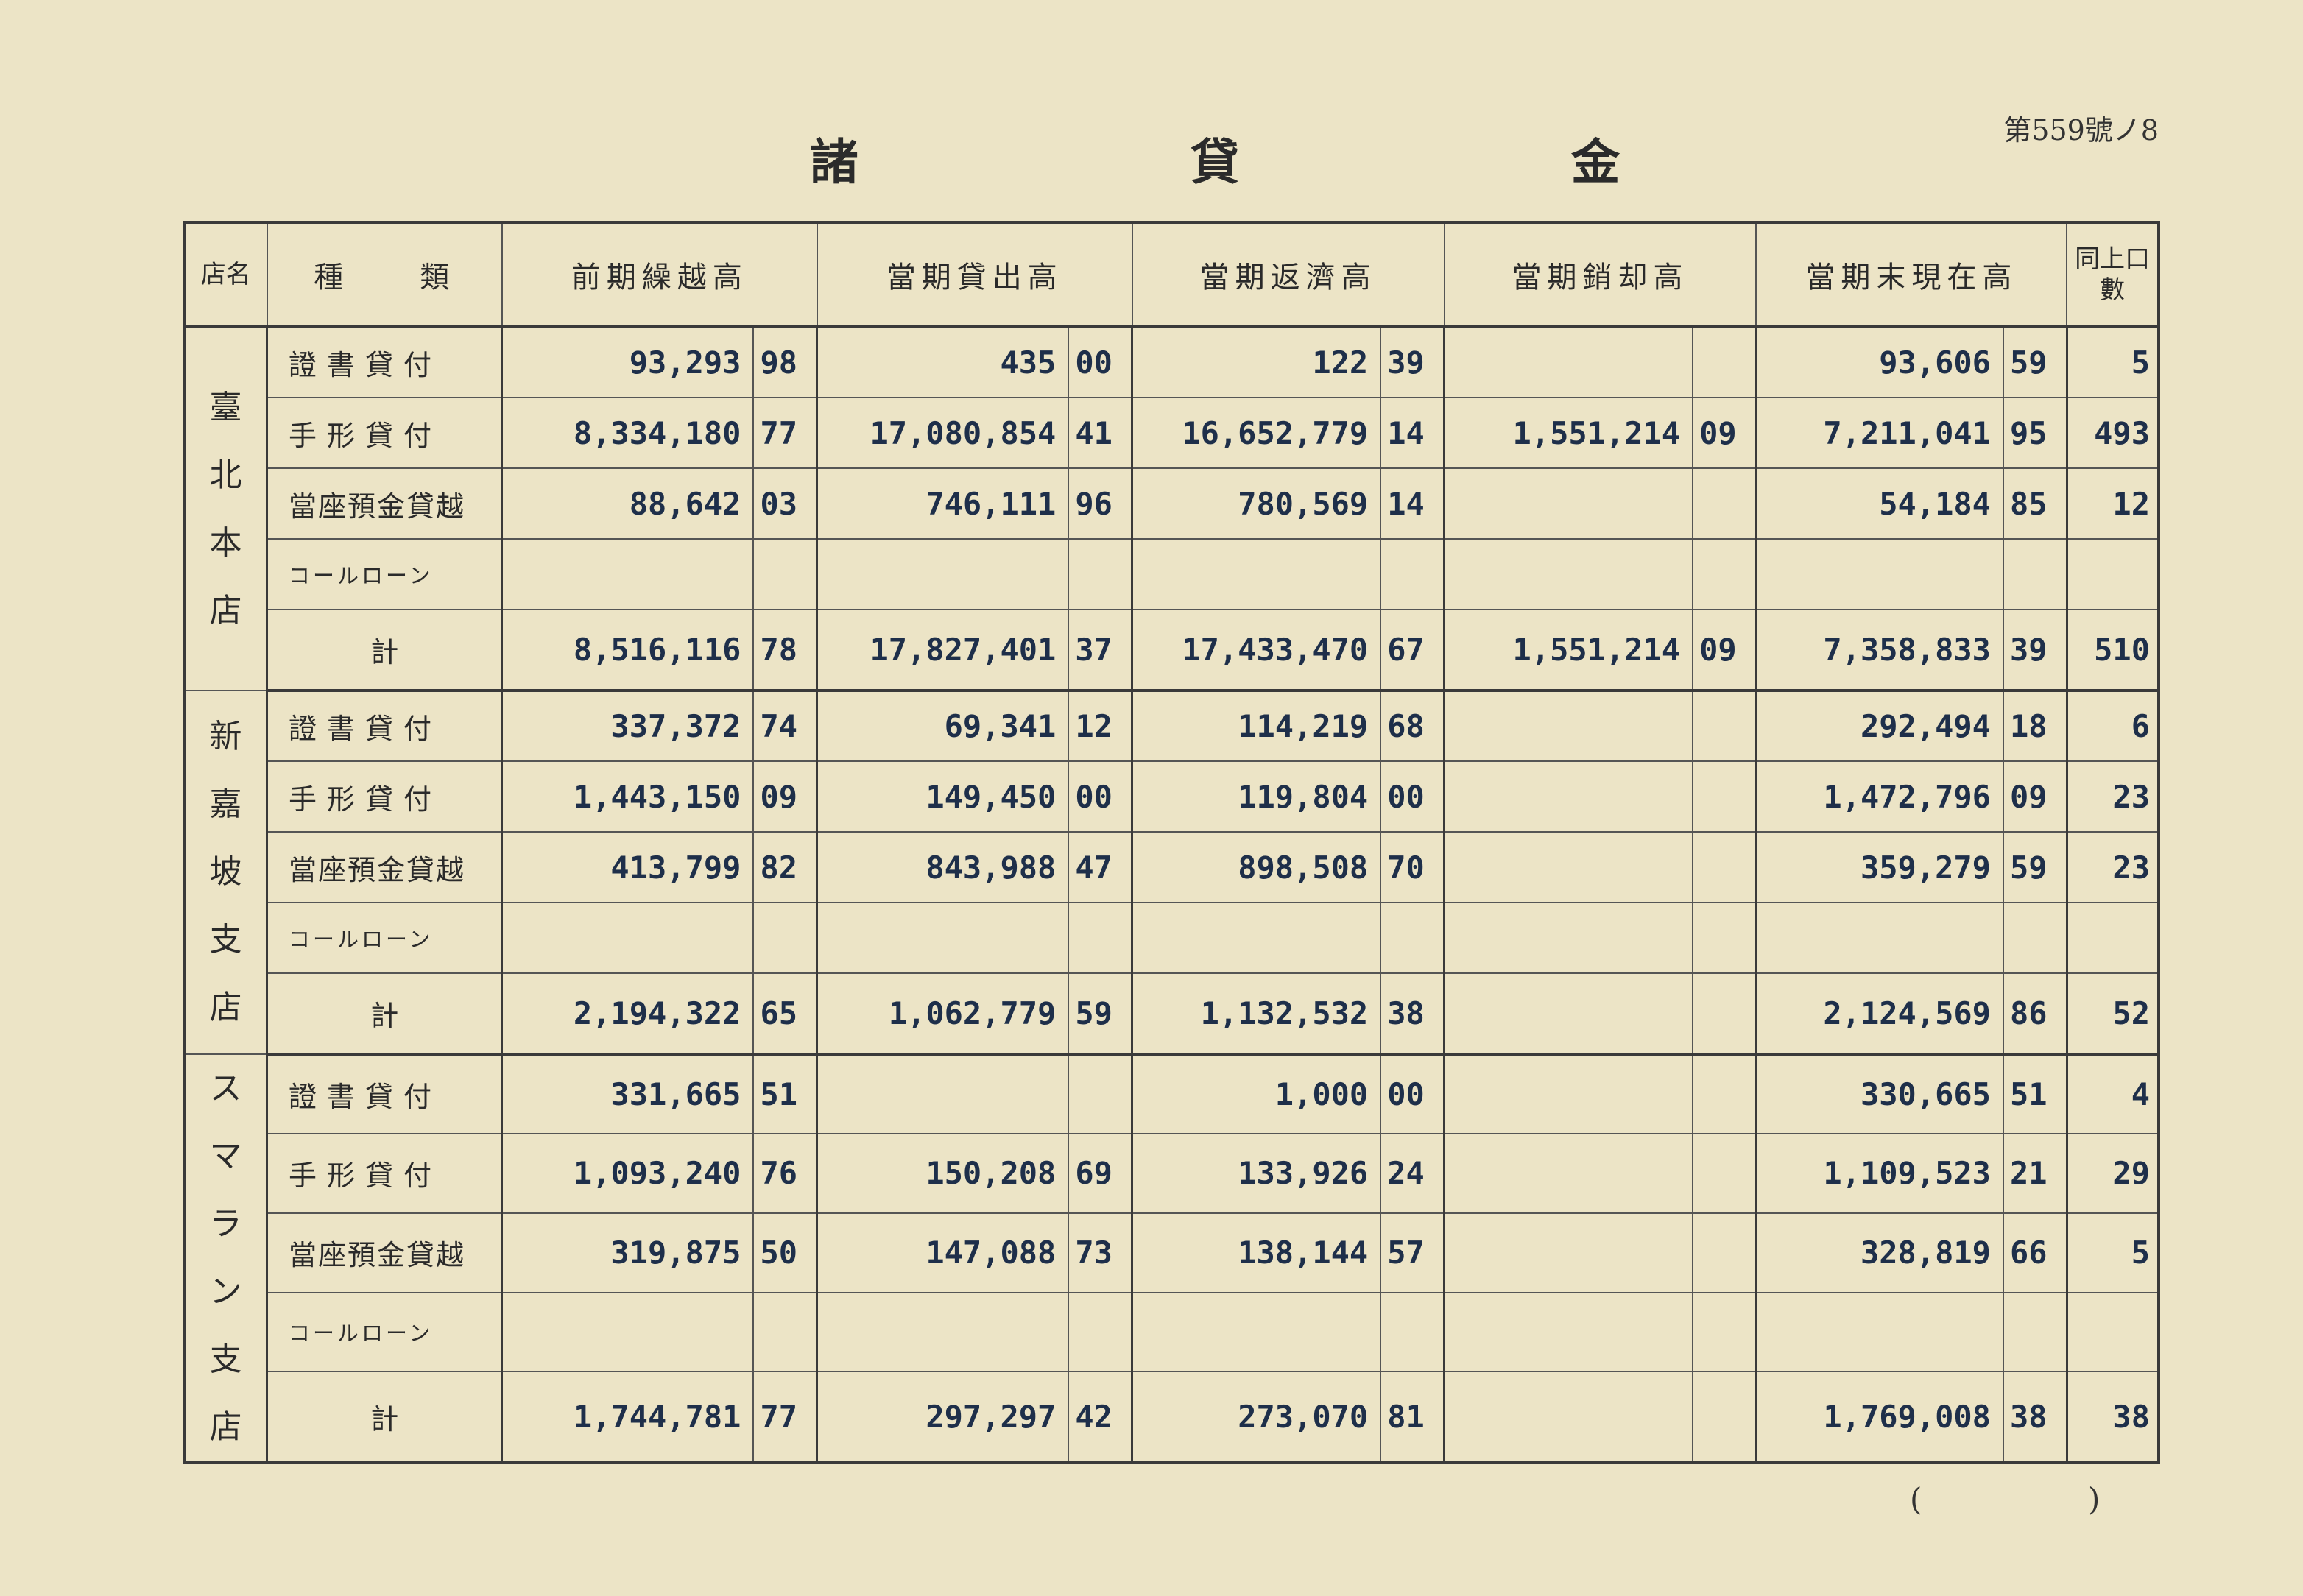  Describe the element at coordinates (1256, 726) in the screenshot. I see `repay-yen: 114,219` at that location.